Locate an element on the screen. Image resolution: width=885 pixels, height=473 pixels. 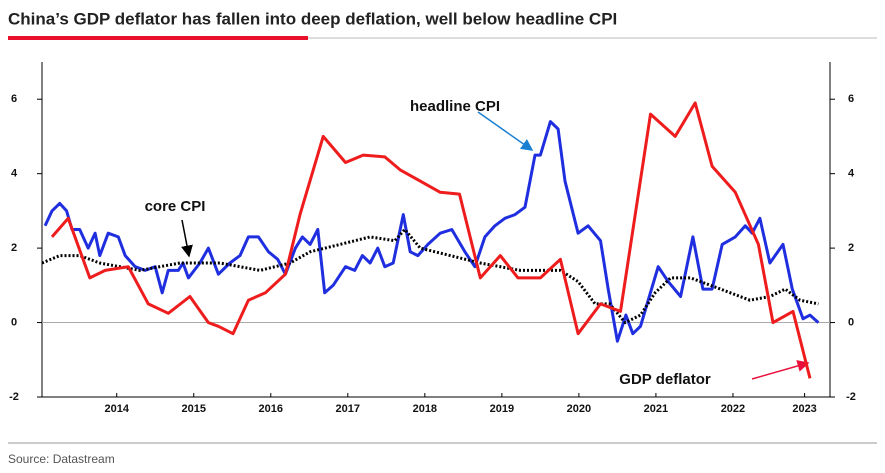
y-tick-label: 6 is located at coordinates (14, 99).